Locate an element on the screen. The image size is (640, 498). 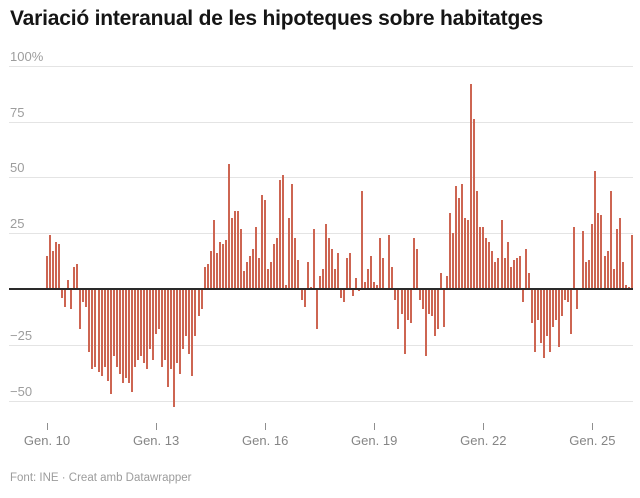
y-axis-tick-label: 100% is located at coordinates (27, 56).